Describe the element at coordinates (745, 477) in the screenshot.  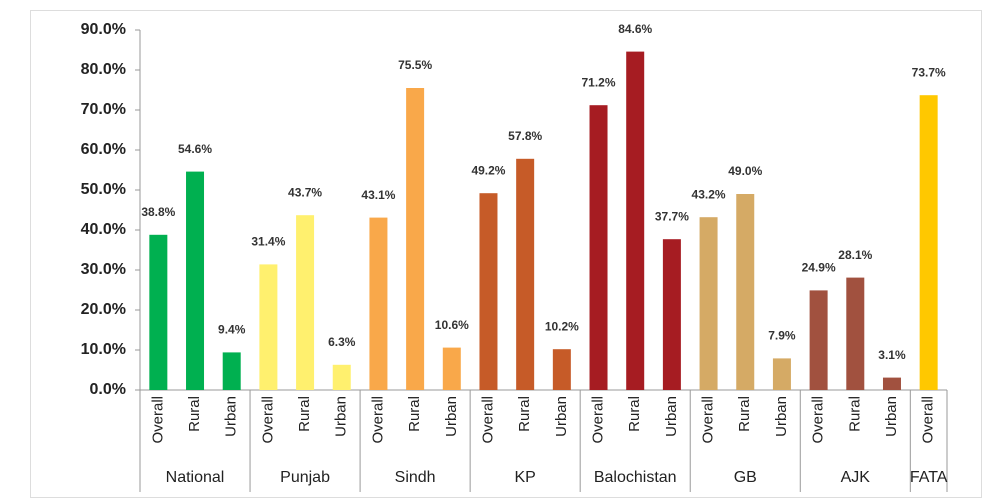
I see `group-label: GB` at that location.